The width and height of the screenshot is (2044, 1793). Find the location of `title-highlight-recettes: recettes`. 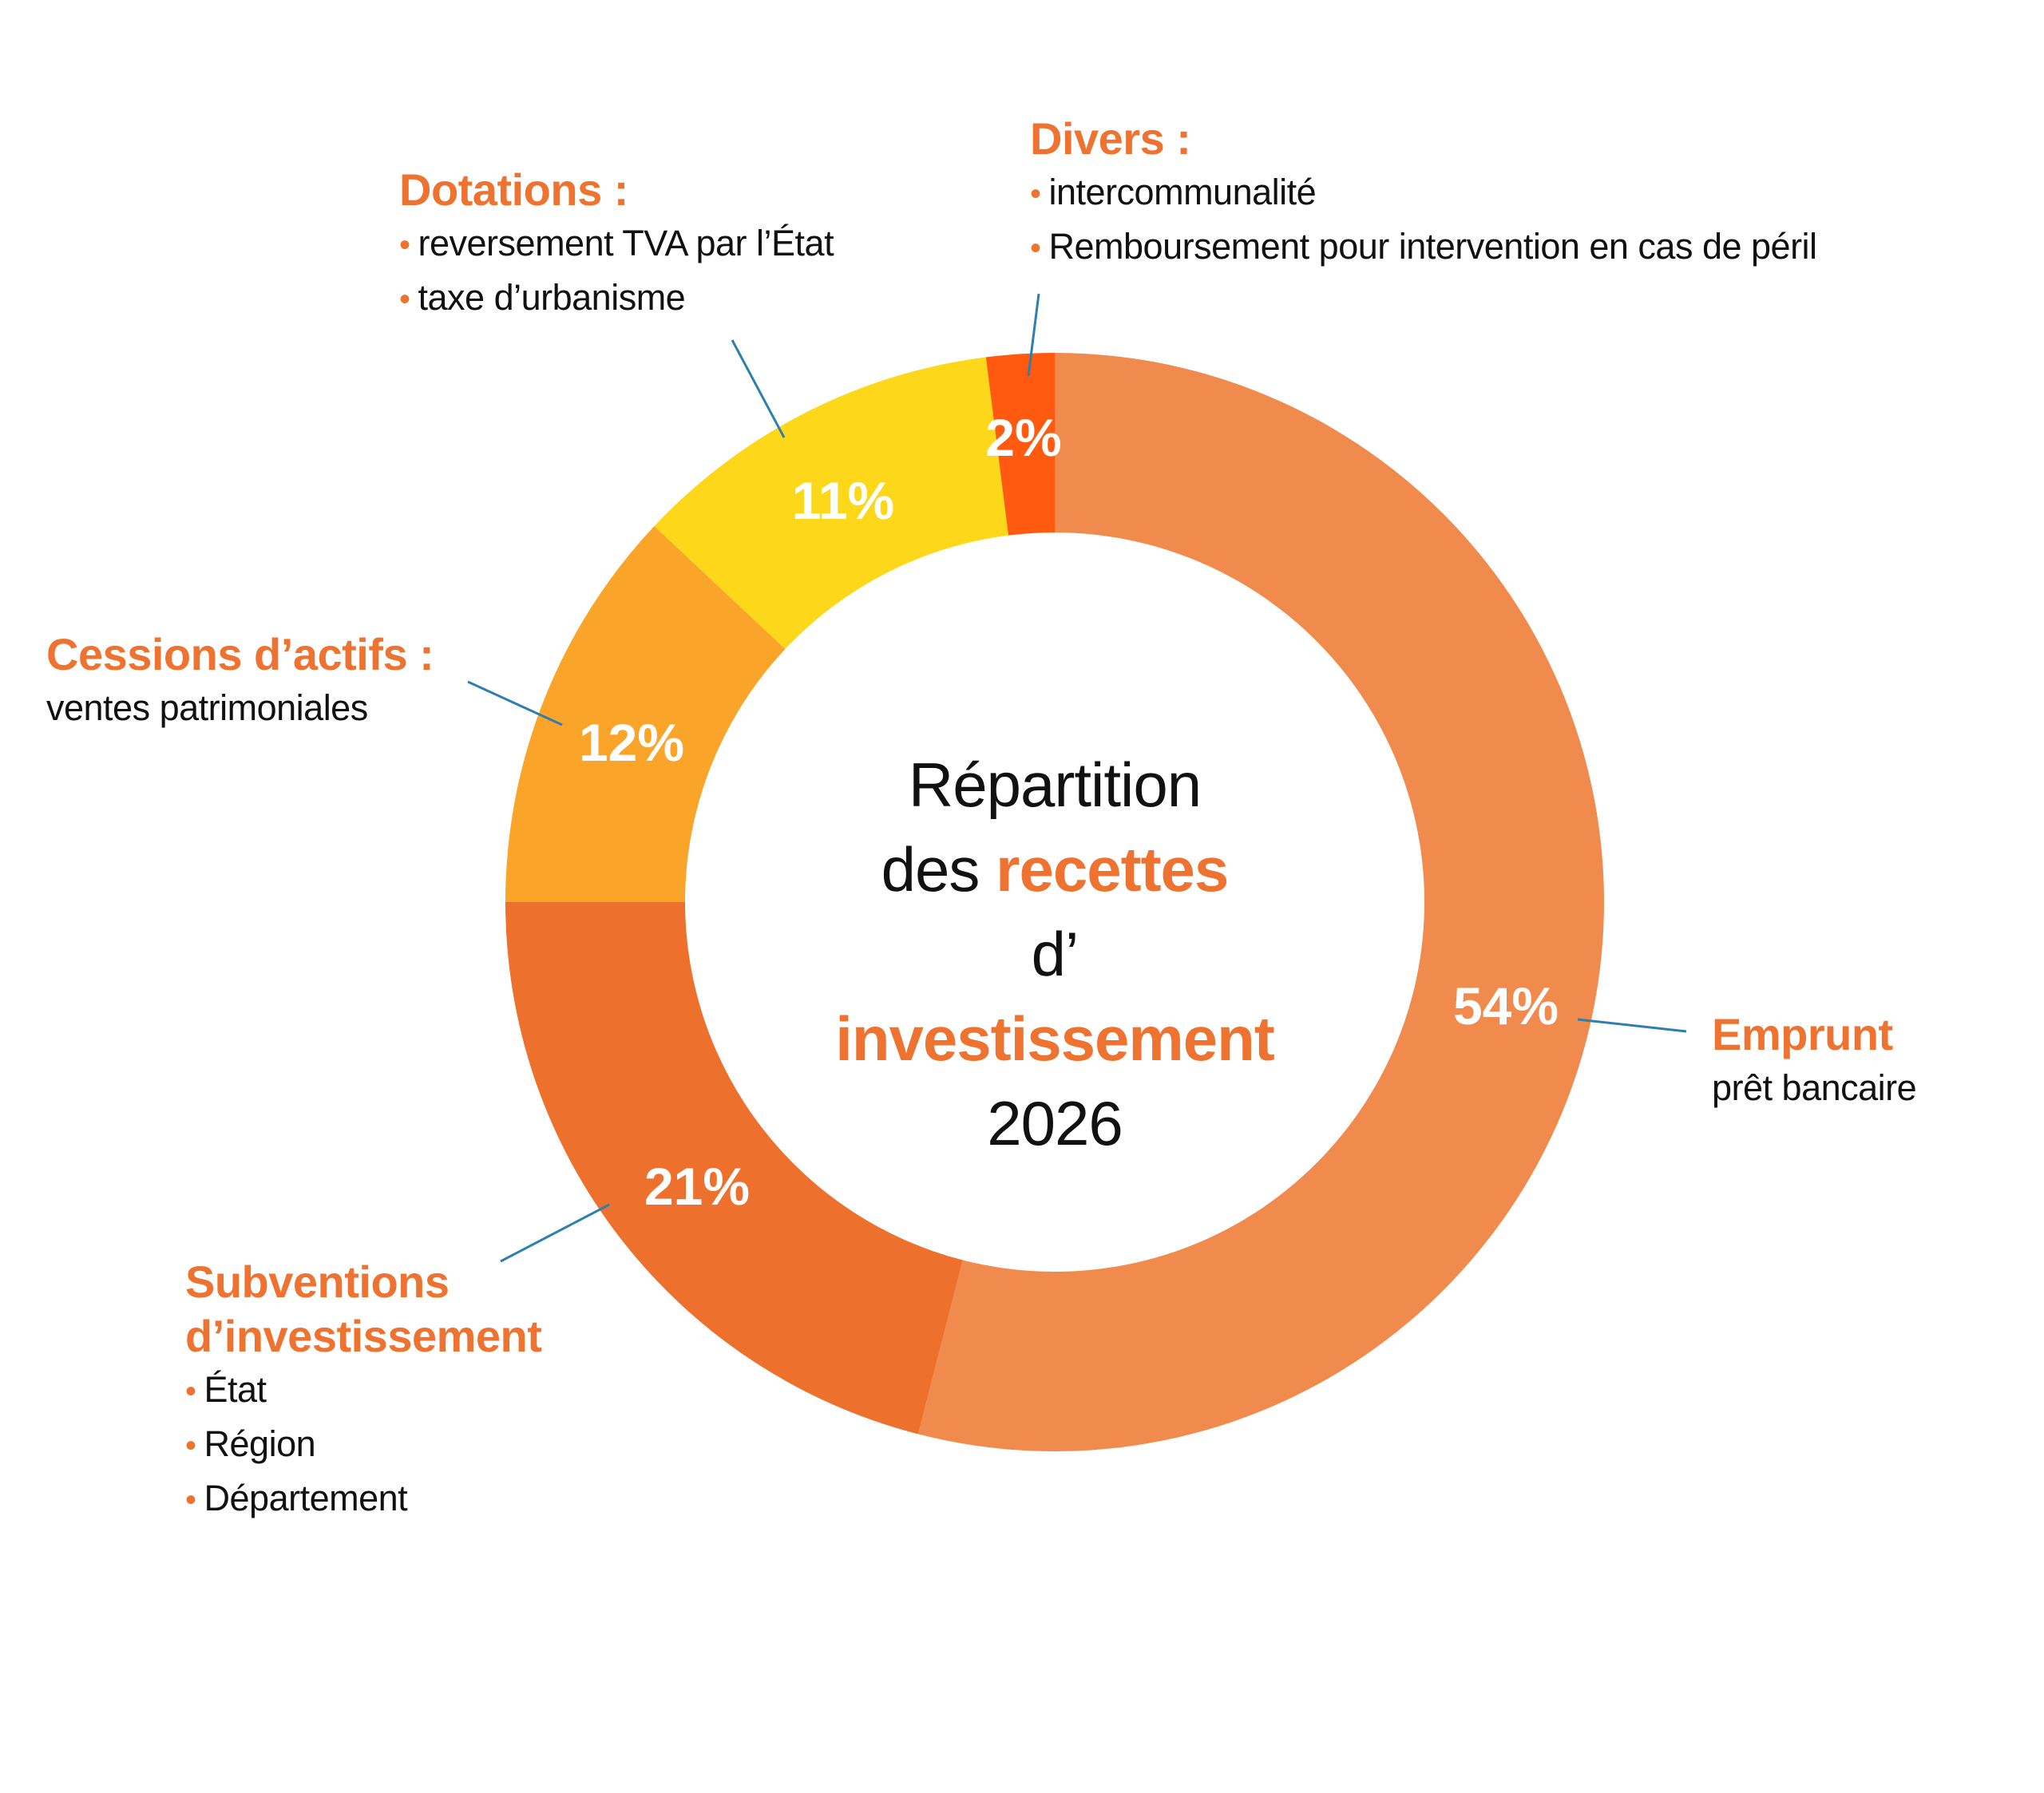

title-highlight-recettes: recettes is located at coordinates (1112, 869).